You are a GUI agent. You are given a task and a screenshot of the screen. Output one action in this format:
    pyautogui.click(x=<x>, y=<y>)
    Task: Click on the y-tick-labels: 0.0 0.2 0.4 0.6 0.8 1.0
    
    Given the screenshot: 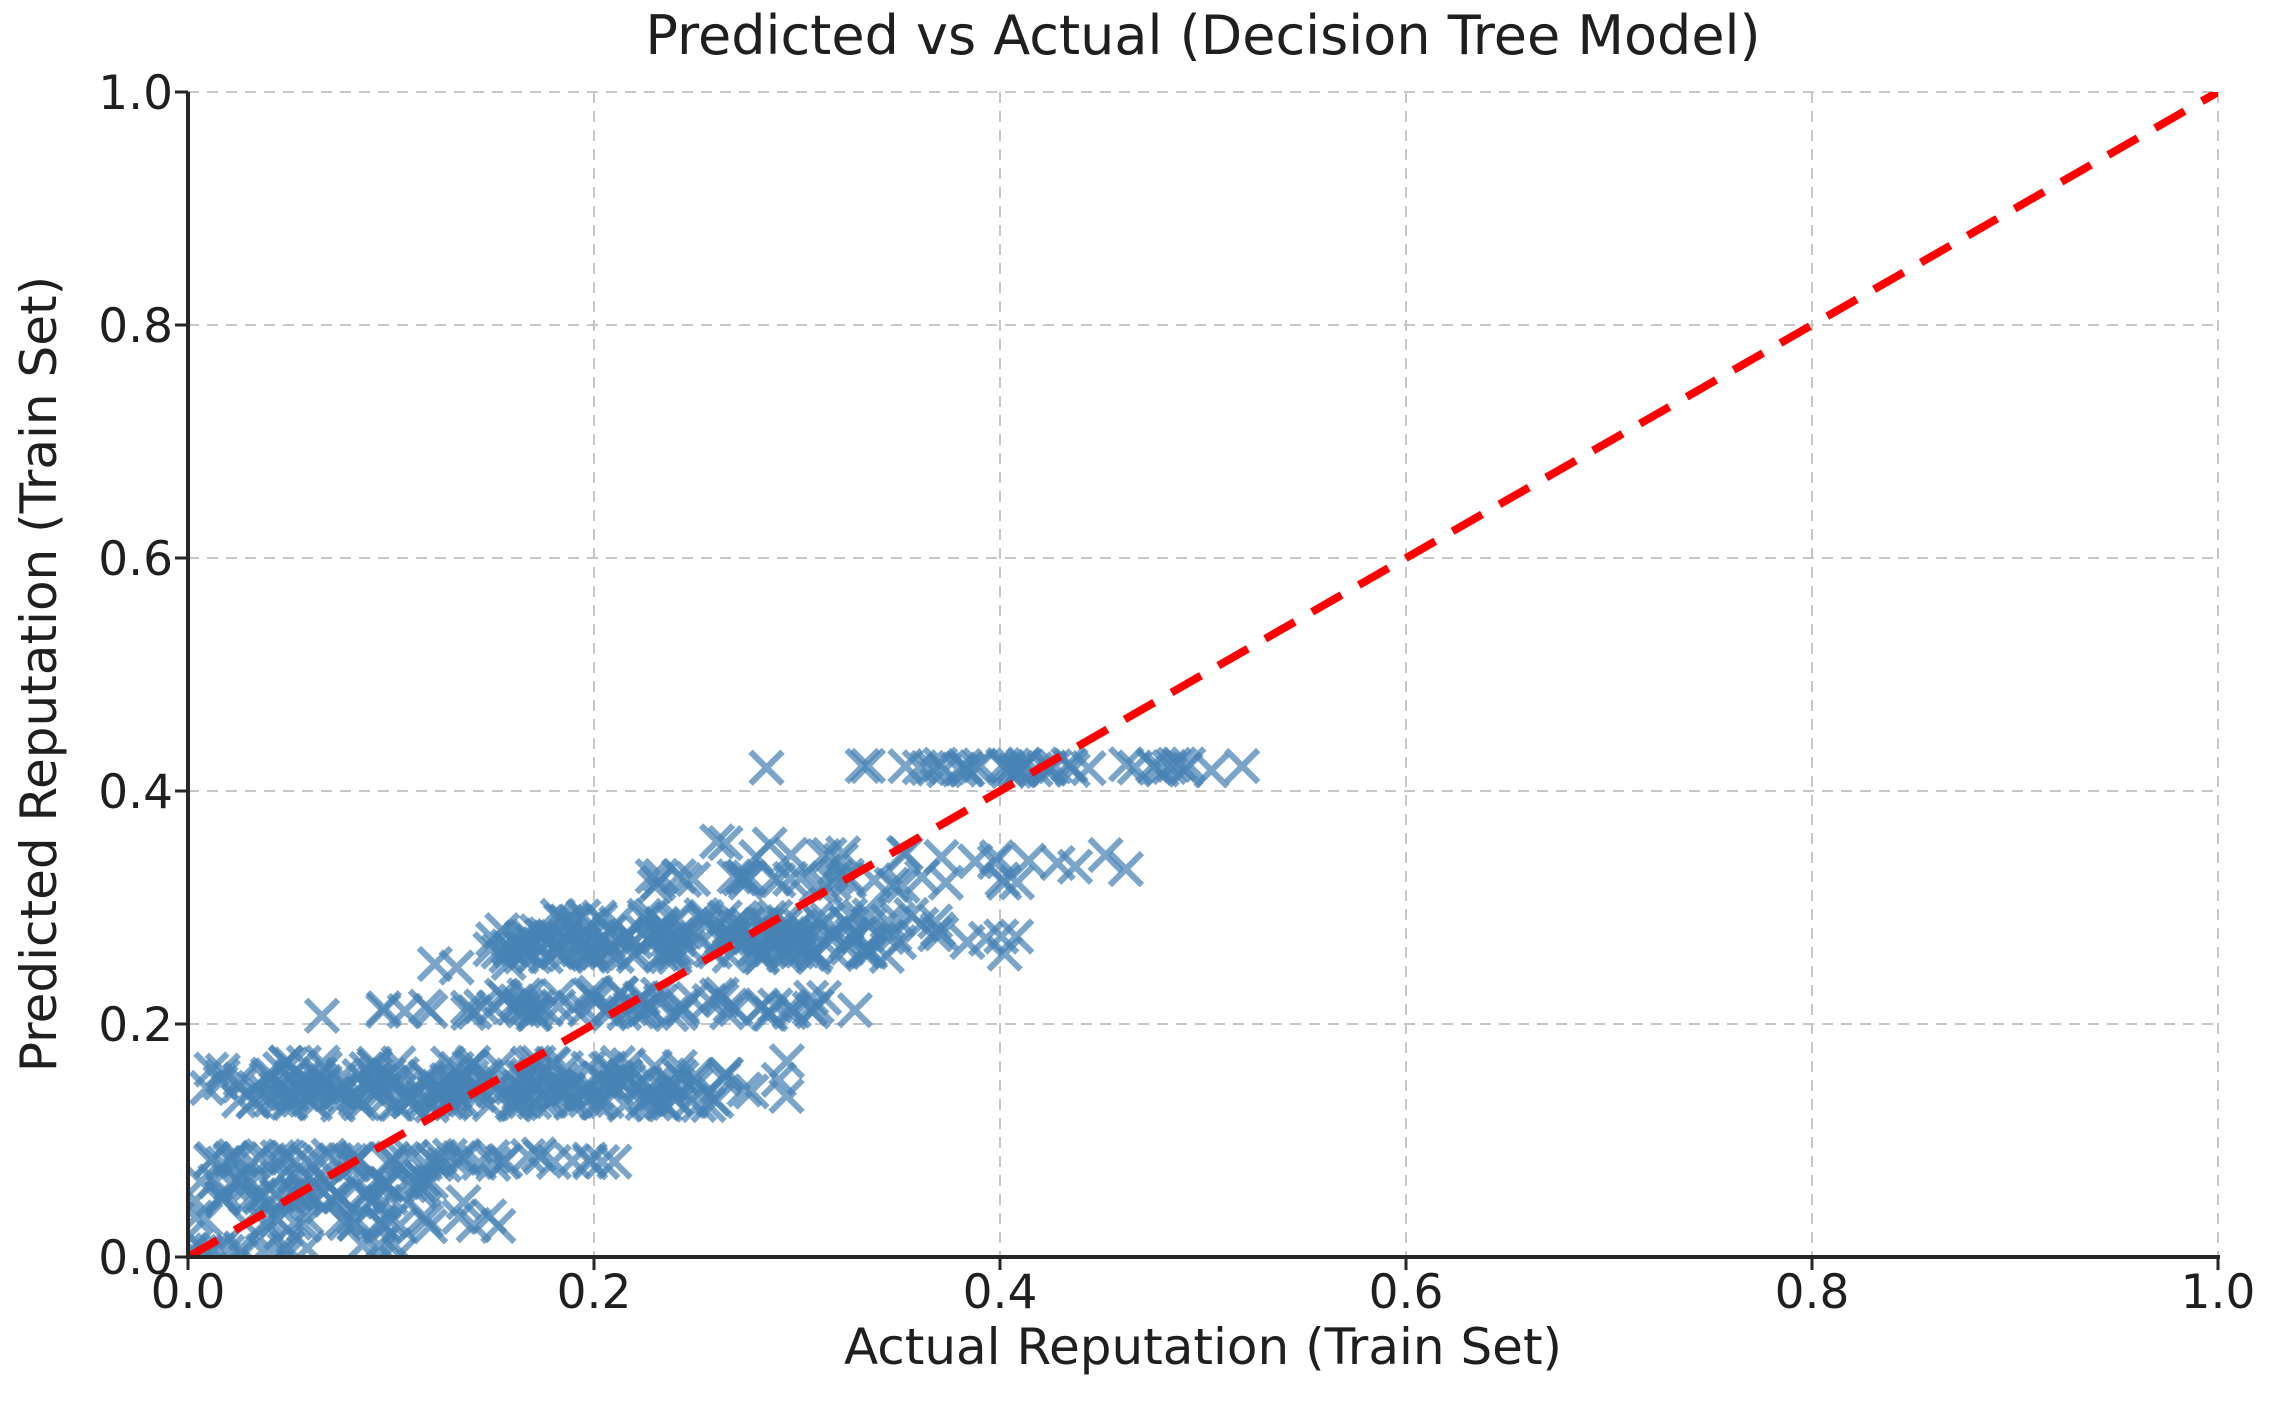 What is the action you would take?
    pyautogui.click(x=135, y=676)
    